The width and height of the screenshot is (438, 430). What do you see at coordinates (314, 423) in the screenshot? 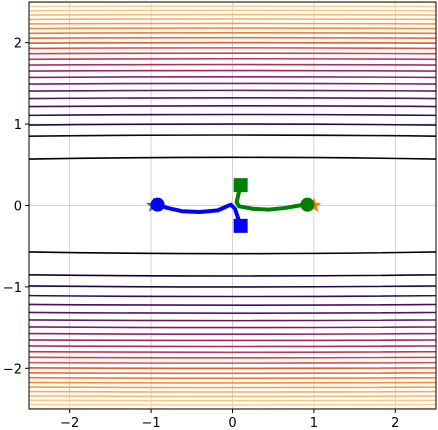
I see `x-tick-label: 1` at bounding box center [314, 423].